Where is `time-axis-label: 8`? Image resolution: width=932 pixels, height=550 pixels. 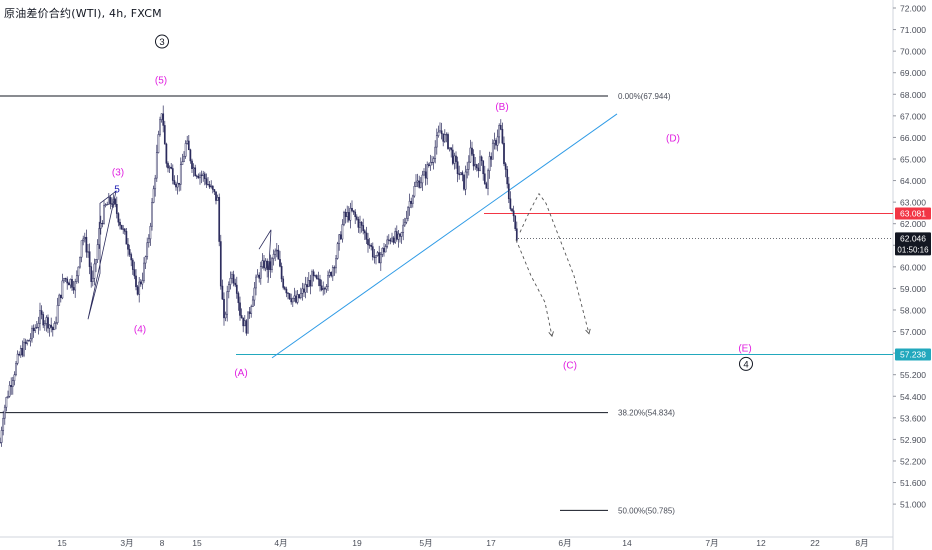
time-axis-label: 8 is located at coordinates (162, 543).